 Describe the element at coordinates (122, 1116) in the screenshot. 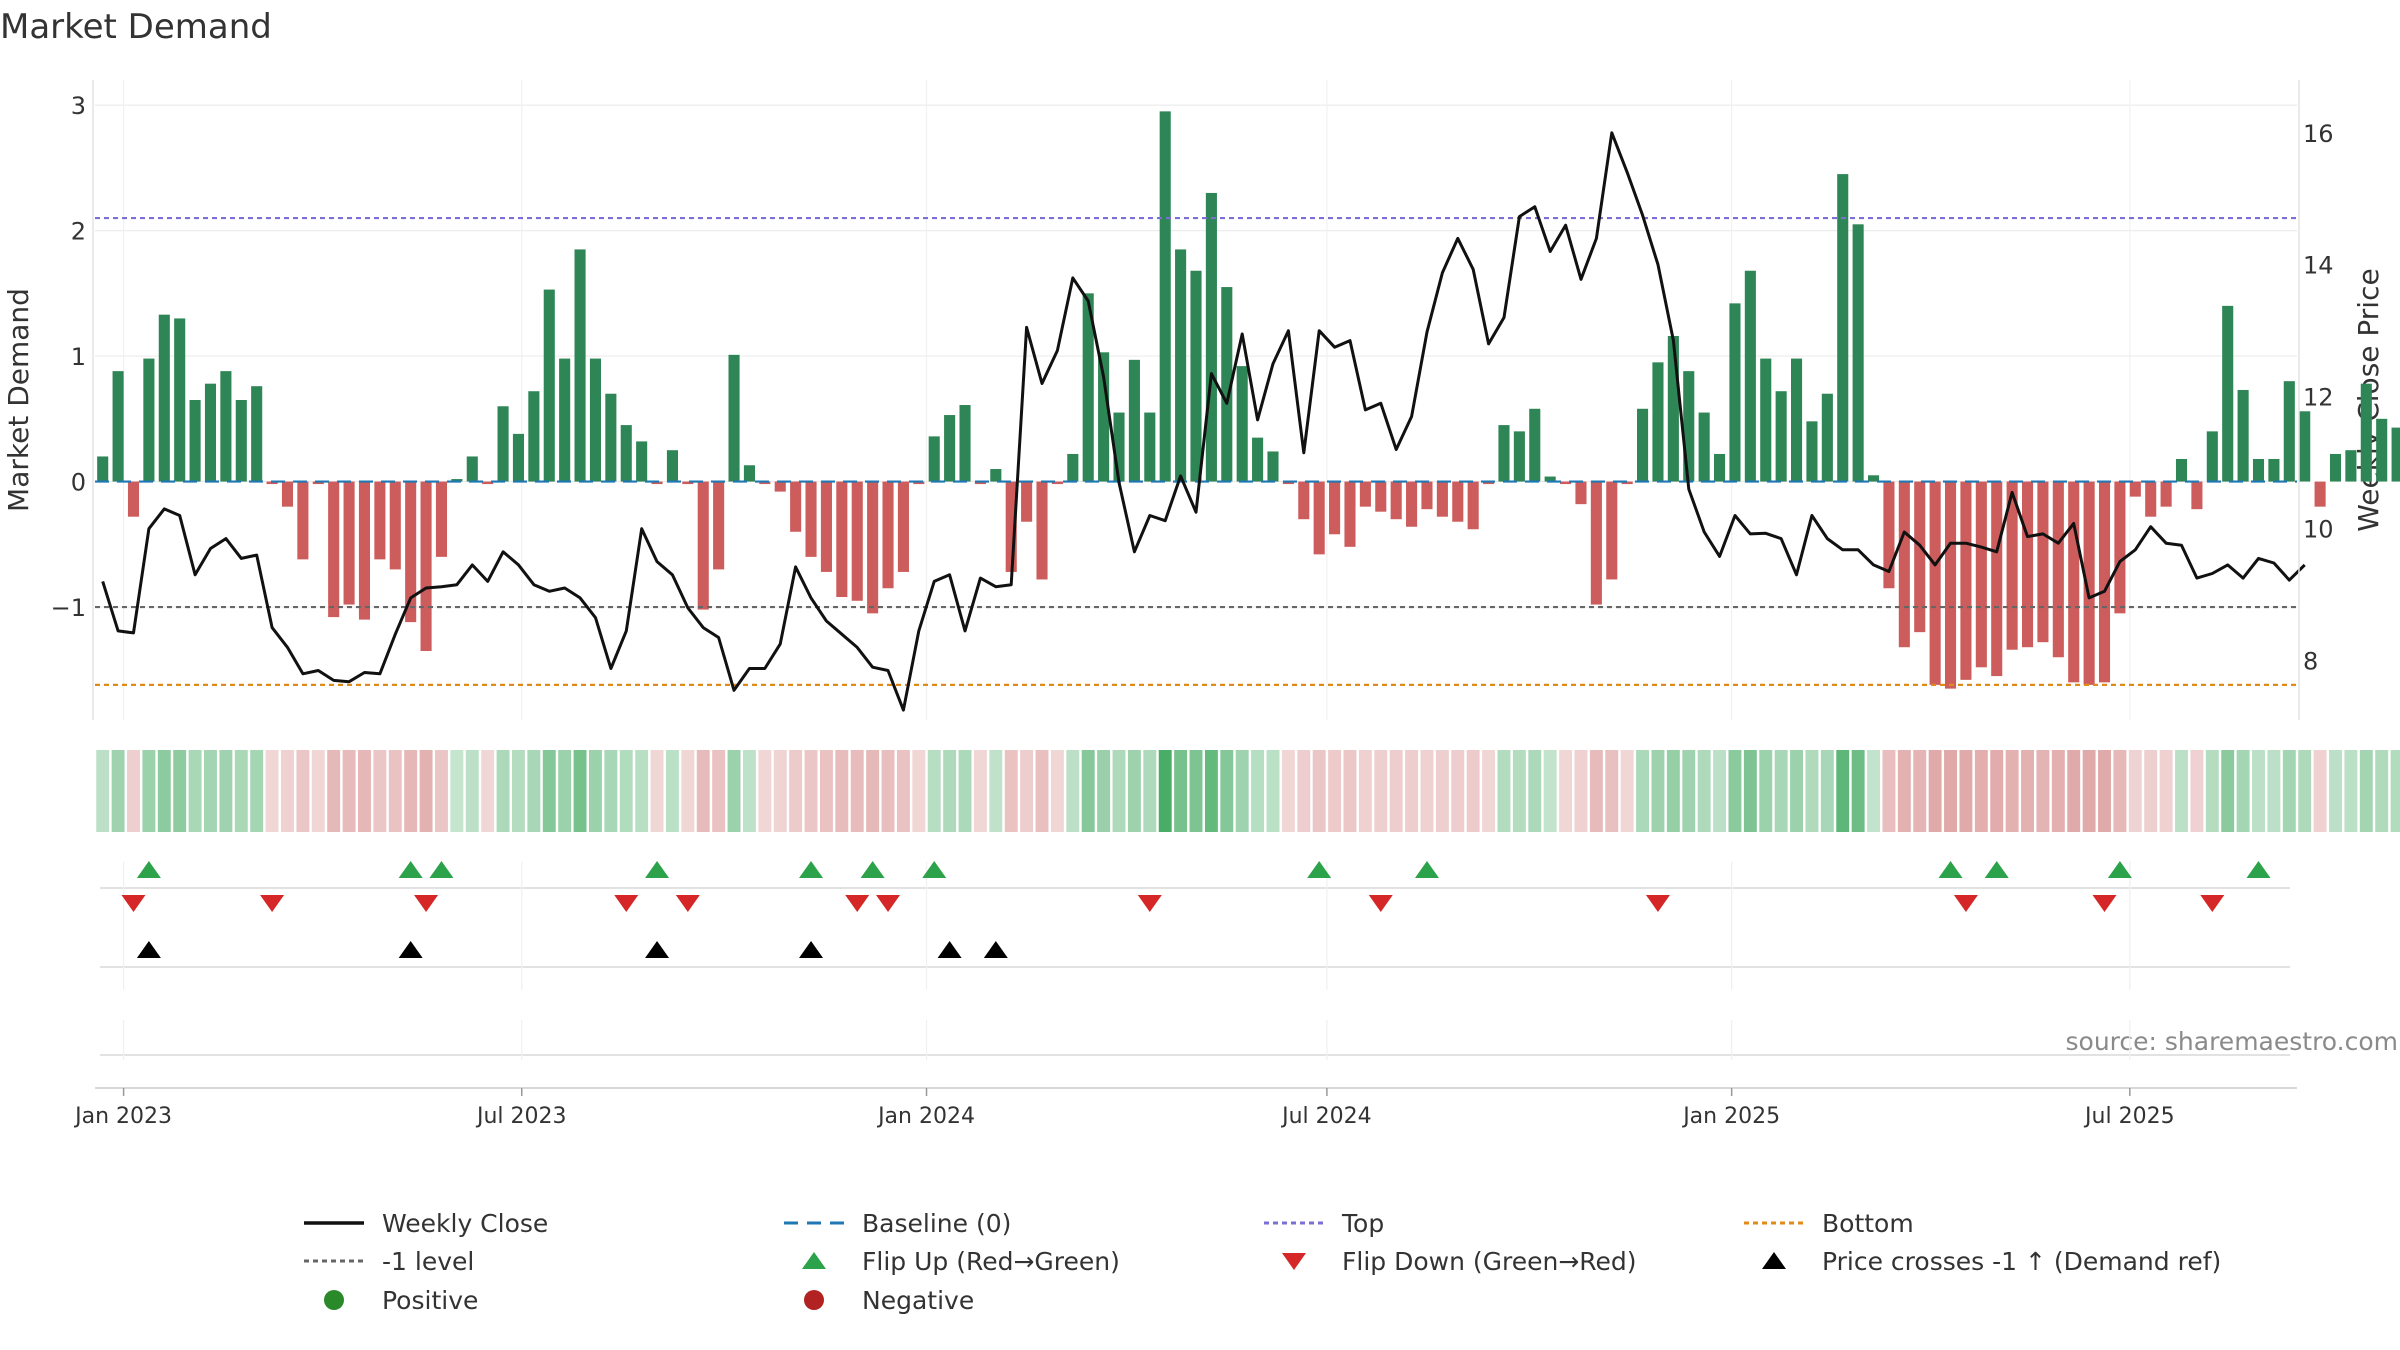

I see `x-tick-label: Jan 2023` at that location.